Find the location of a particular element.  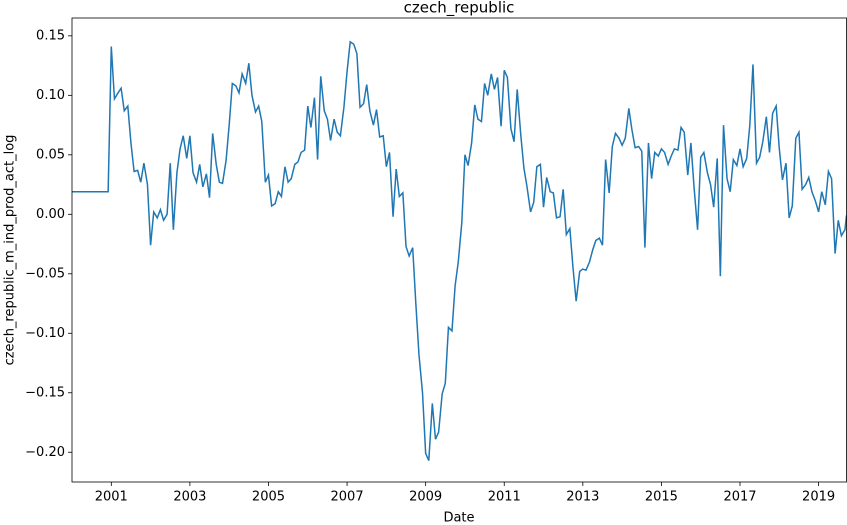

x-tick-label: 2019 is located at coordinates (818, 497).